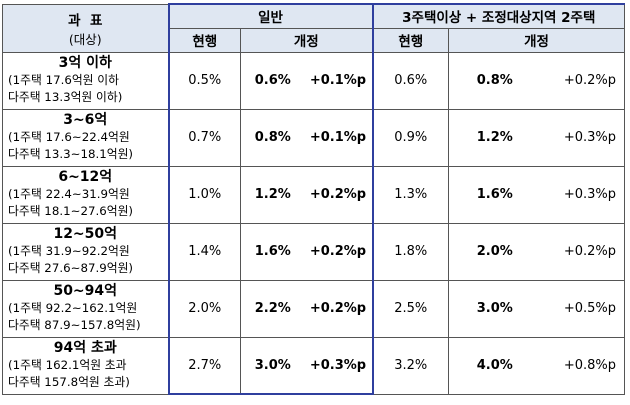 The width and height of the screenshot is (630, 405). What do you see at coordinates (270, 16) in the screenshot?
I see `header-general: 일반` at bounding box center [270, 16].